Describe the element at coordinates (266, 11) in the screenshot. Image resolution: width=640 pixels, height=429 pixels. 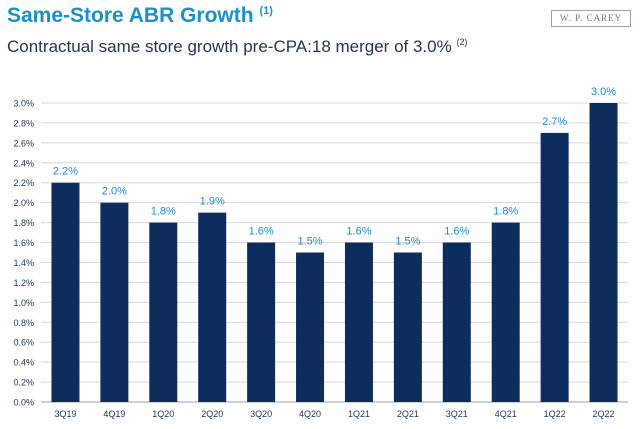
I see `title-footnote: (1)` at that location.